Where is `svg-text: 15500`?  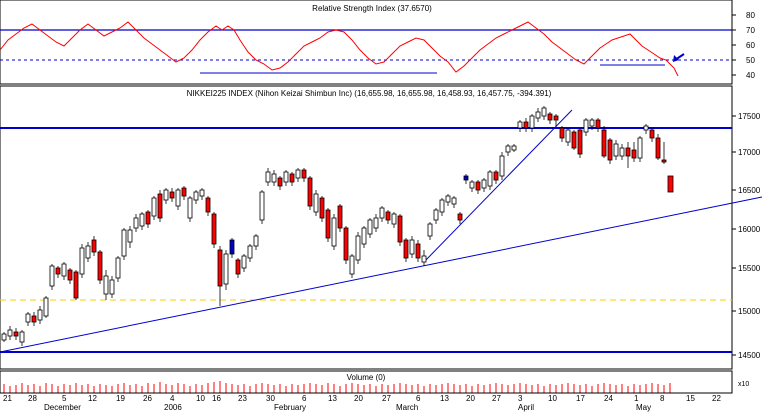
svg-text: 15500 is located at coordinates (749, 268).